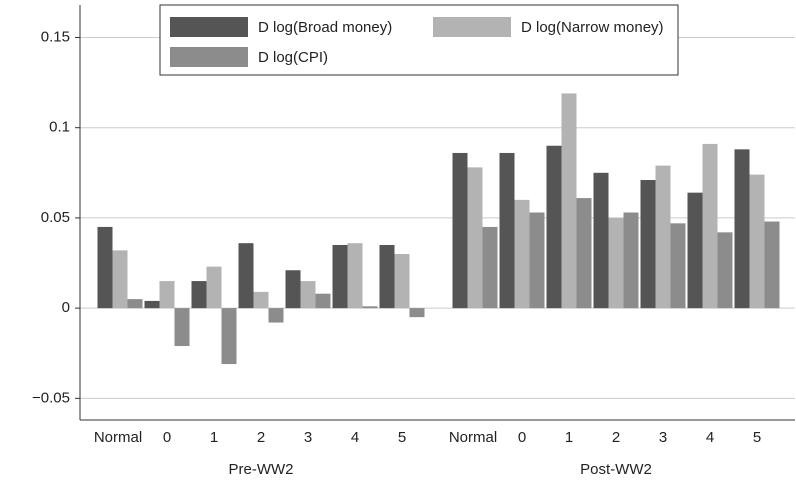  I want to click on legend-label: D log(Broad money), so click(325, 27).